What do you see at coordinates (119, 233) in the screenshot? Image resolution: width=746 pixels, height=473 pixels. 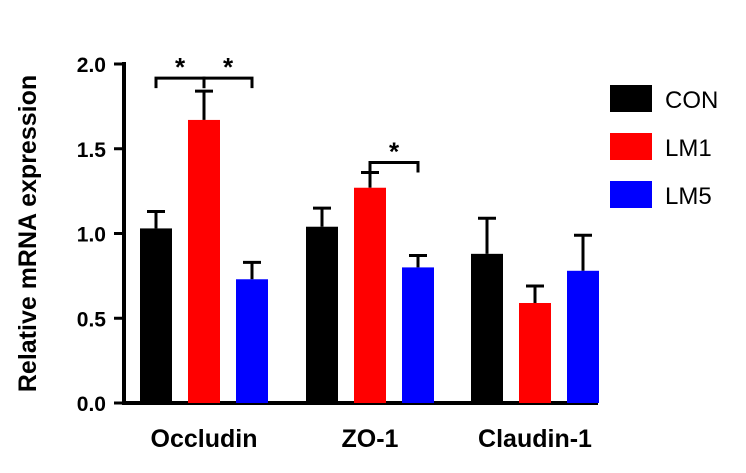 I see `y-axis-ticks` at bounding box center [119, 233].